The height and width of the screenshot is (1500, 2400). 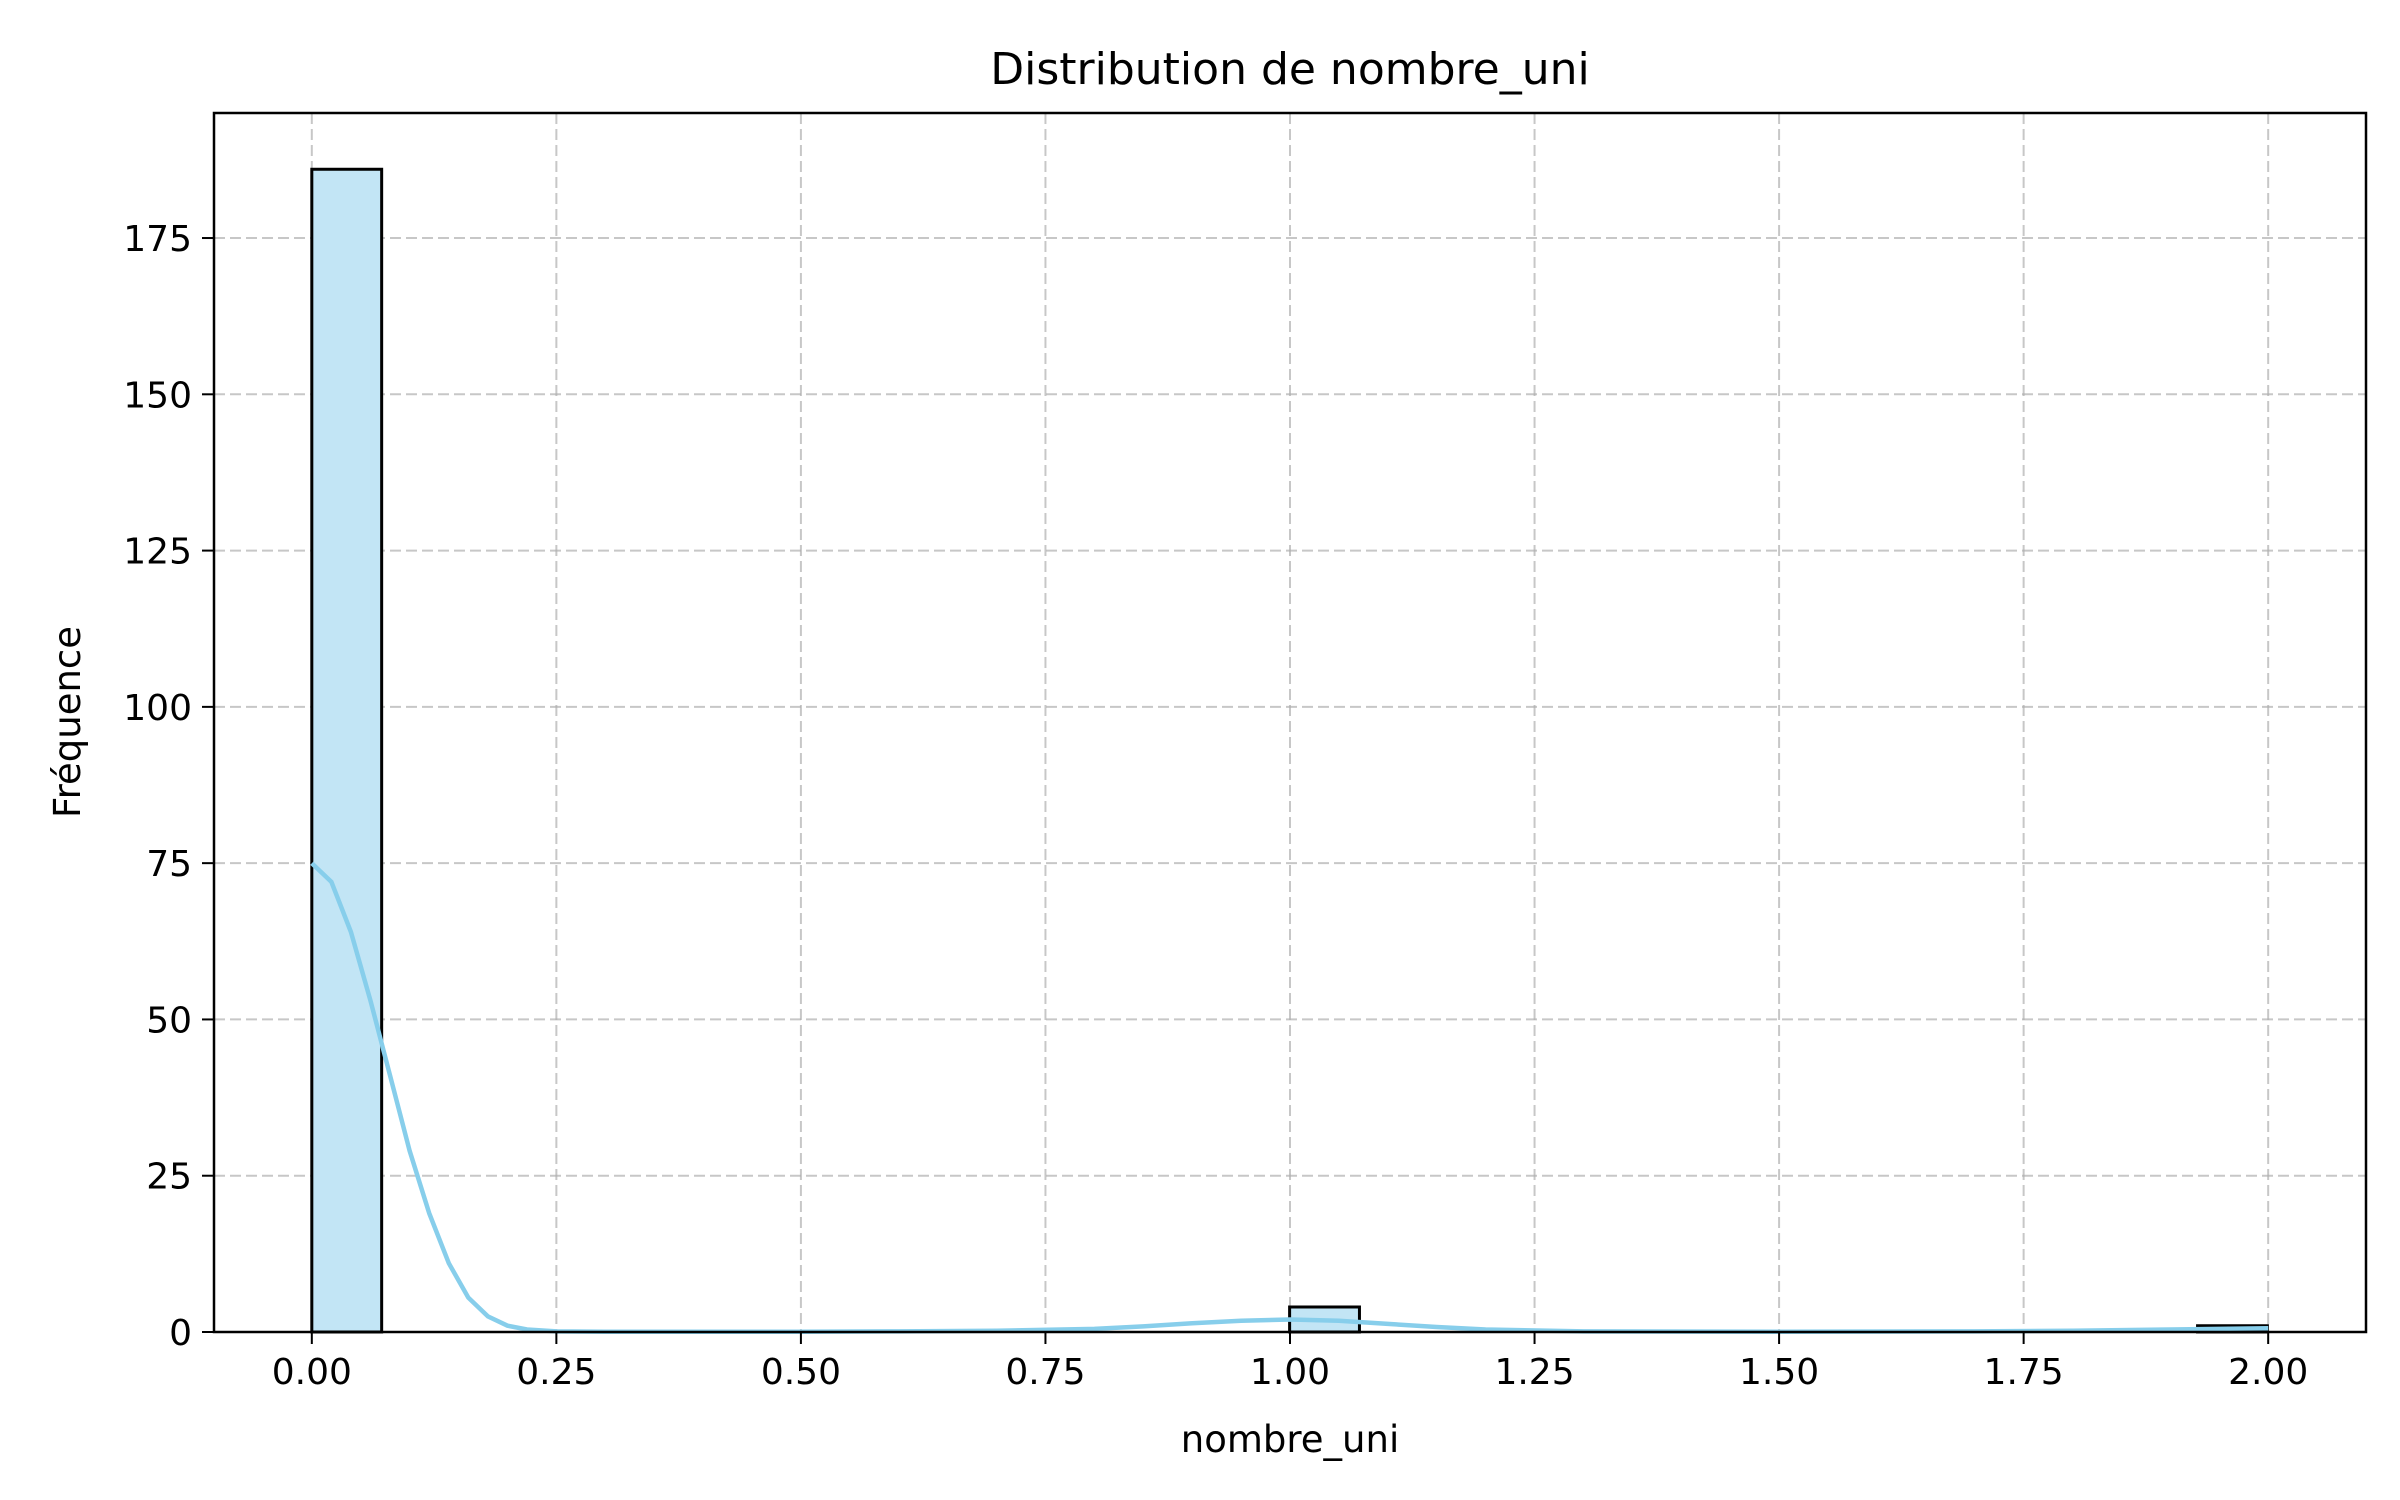 I want to click on x-tick-label: 1.00, so click(x=1290, y=1372).